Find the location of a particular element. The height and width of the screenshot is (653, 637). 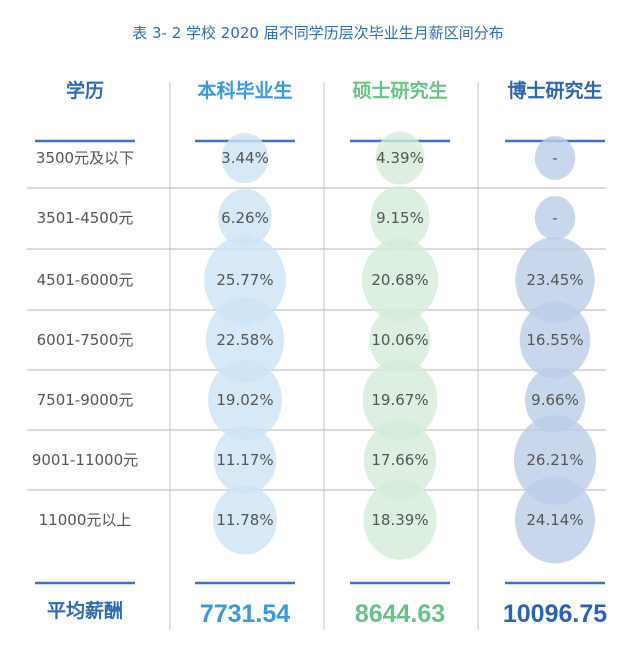

average-salary-0: 7731.54 is located at coordinates (245, 614).